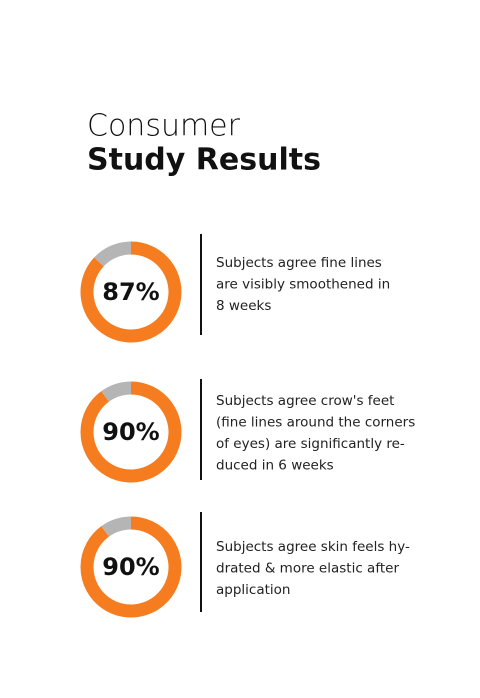  What do you see at coordinates (299, 263) in the screenshot?
I see `description-line: Subjects agree fine lines` at bounding box center [299, 263].